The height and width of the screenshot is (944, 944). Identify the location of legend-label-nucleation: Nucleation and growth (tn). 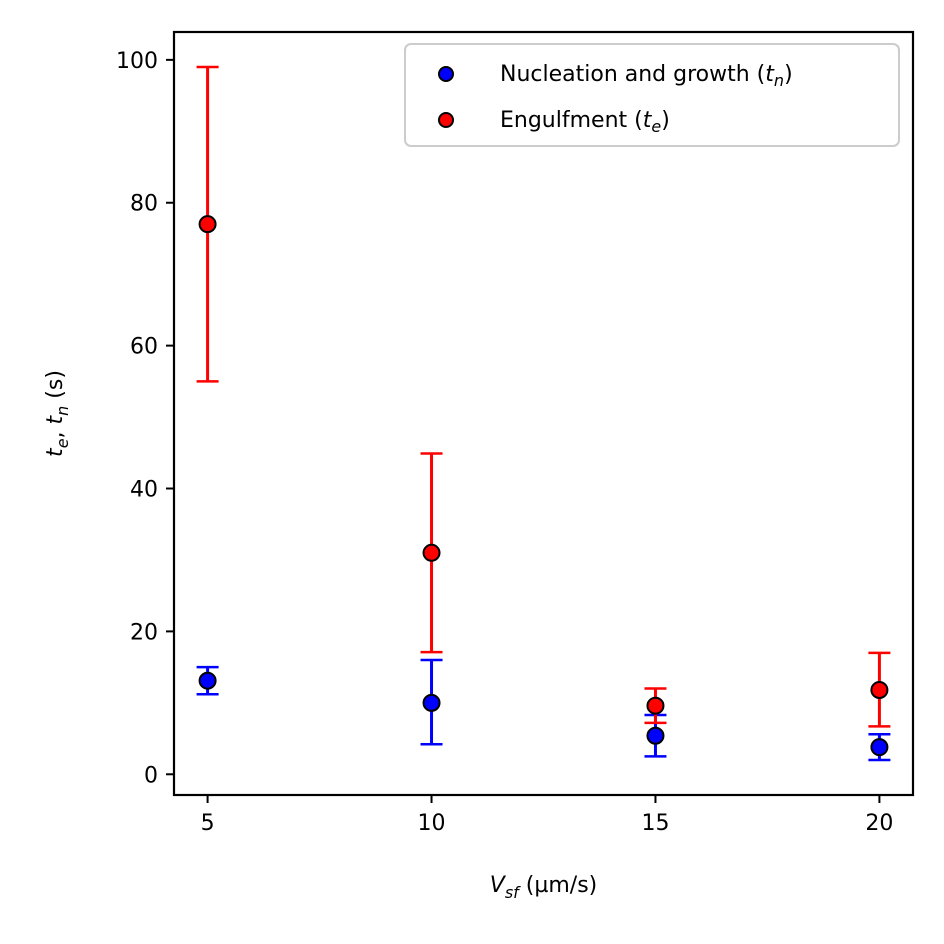
(646, 76).